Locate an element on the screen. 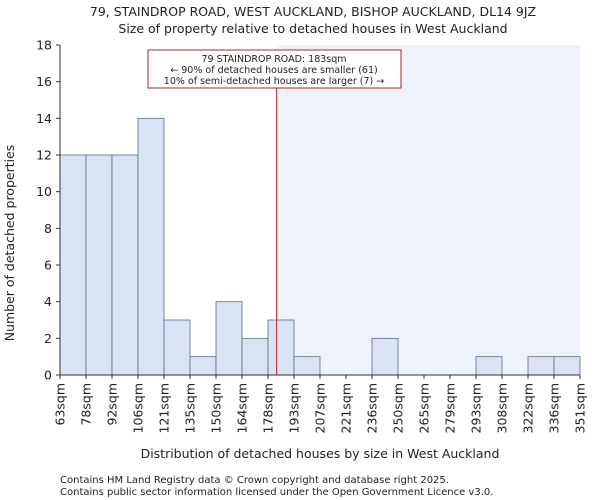 Image resolution: width=600 pixels, height=500 pixels. x-tick-106sqm: 106sqm is located at coordinates (138, 408).